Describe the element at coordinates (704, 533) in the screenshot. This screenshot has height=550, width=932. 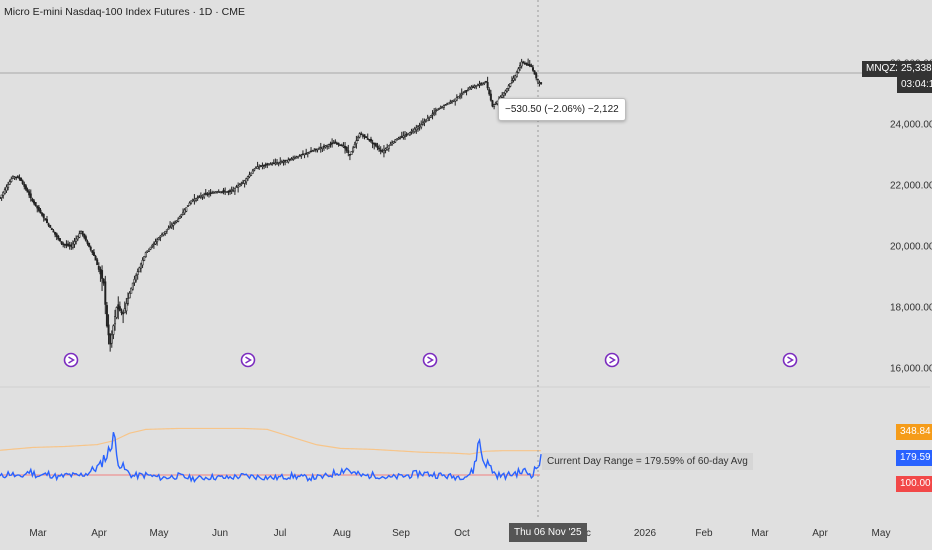
I see `time-tick-label: Feb` at that location.